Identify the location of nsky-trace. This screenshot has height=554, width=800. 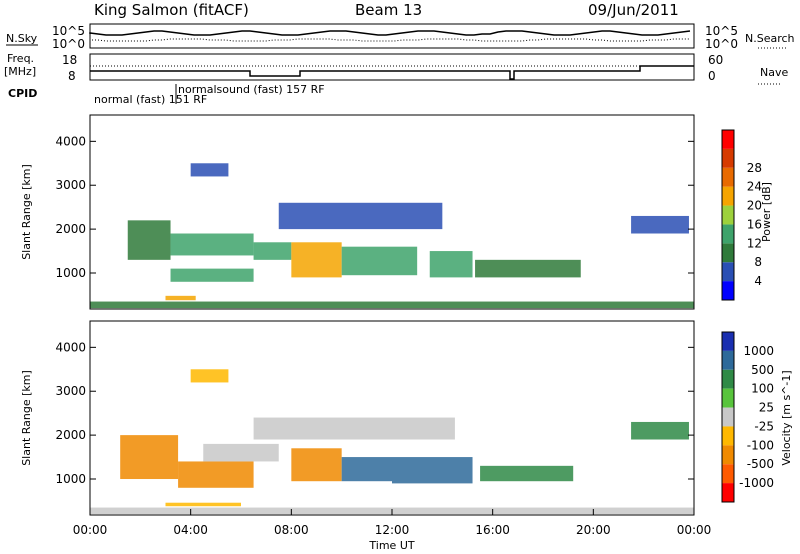
(390, 36).